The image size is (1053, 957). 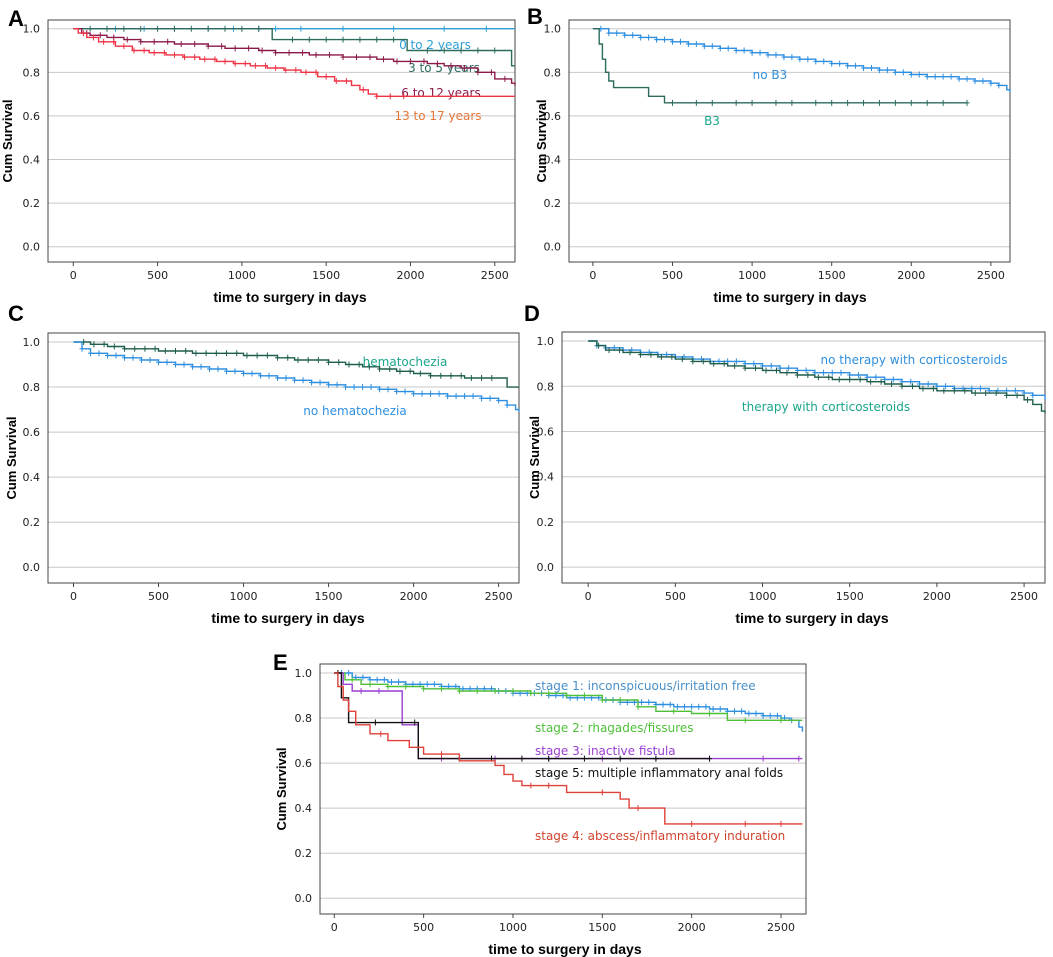 What do you see at coordinates (294, 38) in the screenshot?
I see `series-0-to-2-years: 0 to 2 years` at bounding box center [294, 38].